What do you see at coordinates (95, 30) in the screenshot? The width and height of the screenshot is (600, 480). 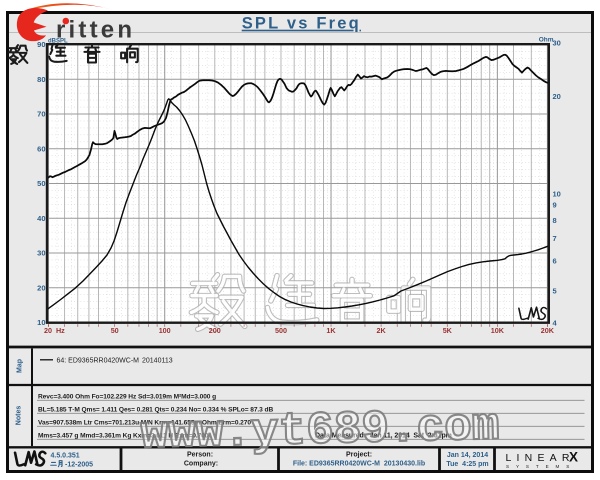 I see `svg-text: ritten` at bounding box center [95, 30].